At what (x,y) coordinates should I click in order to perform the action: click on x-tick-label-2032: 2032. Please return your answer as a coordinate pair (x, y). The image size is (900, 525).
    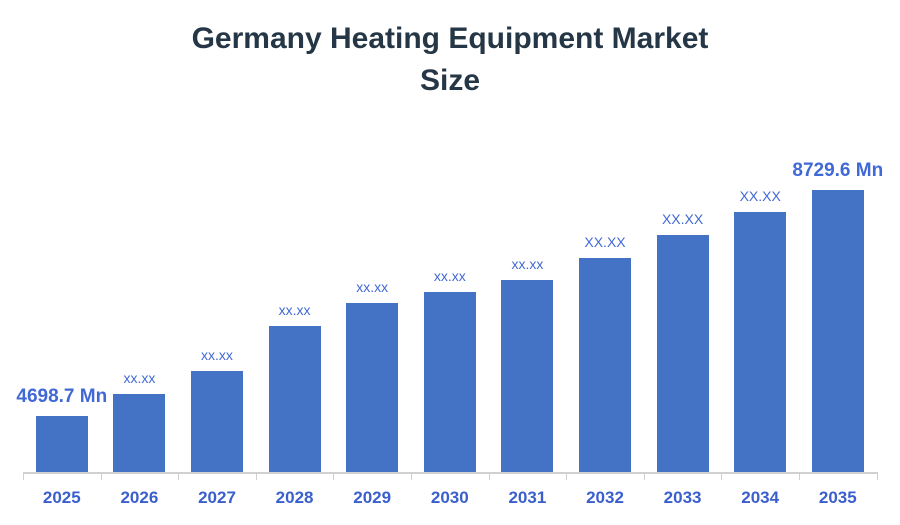
    Looking at the image, I should click on (605, 497).